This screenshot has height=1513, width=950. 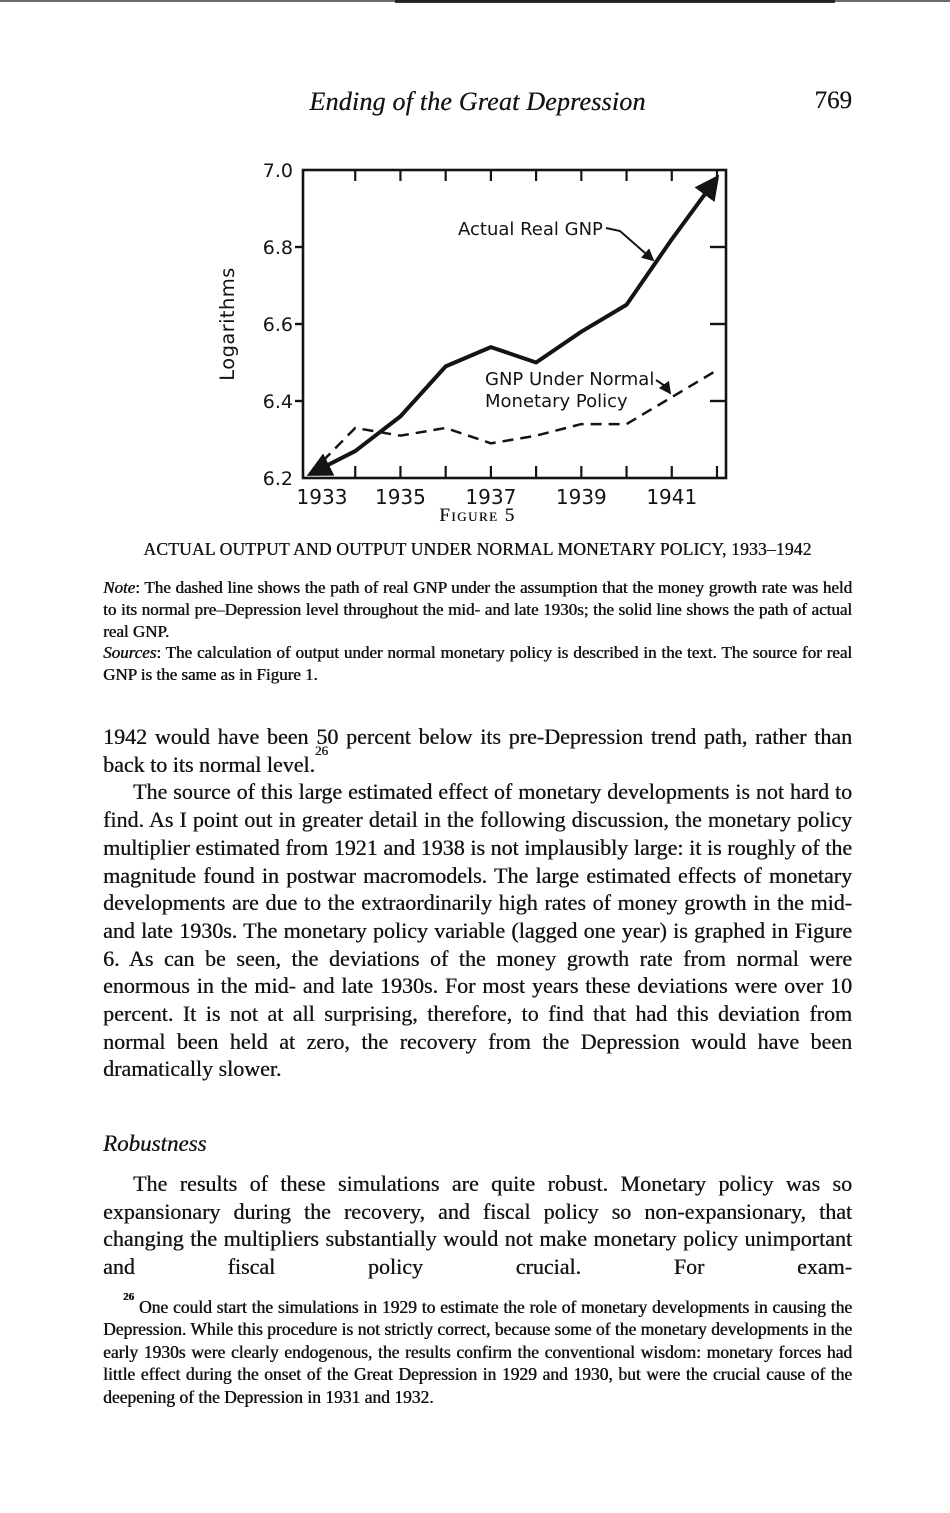 I want to click on gnp-under-normal-monetary-policy-line, so click(x=513, y=422).